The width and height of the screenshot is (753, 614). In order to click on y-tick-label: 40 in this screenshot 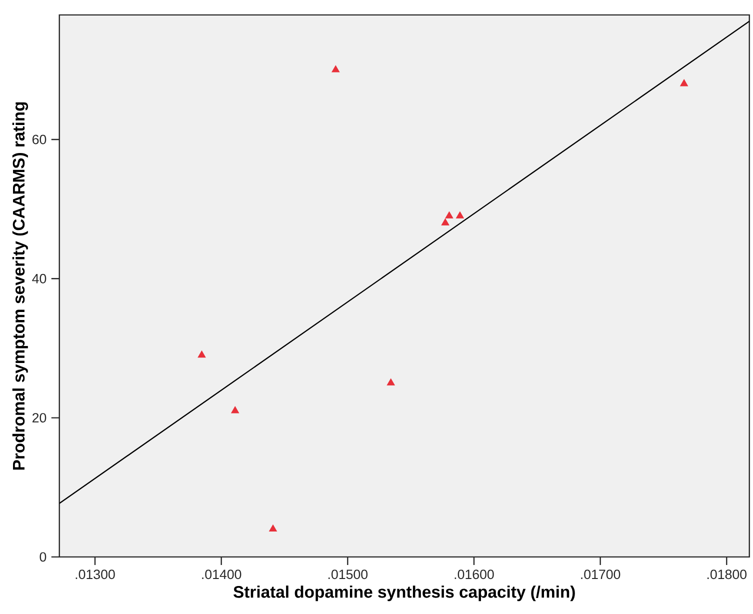, I will do `click(39, 279)`.